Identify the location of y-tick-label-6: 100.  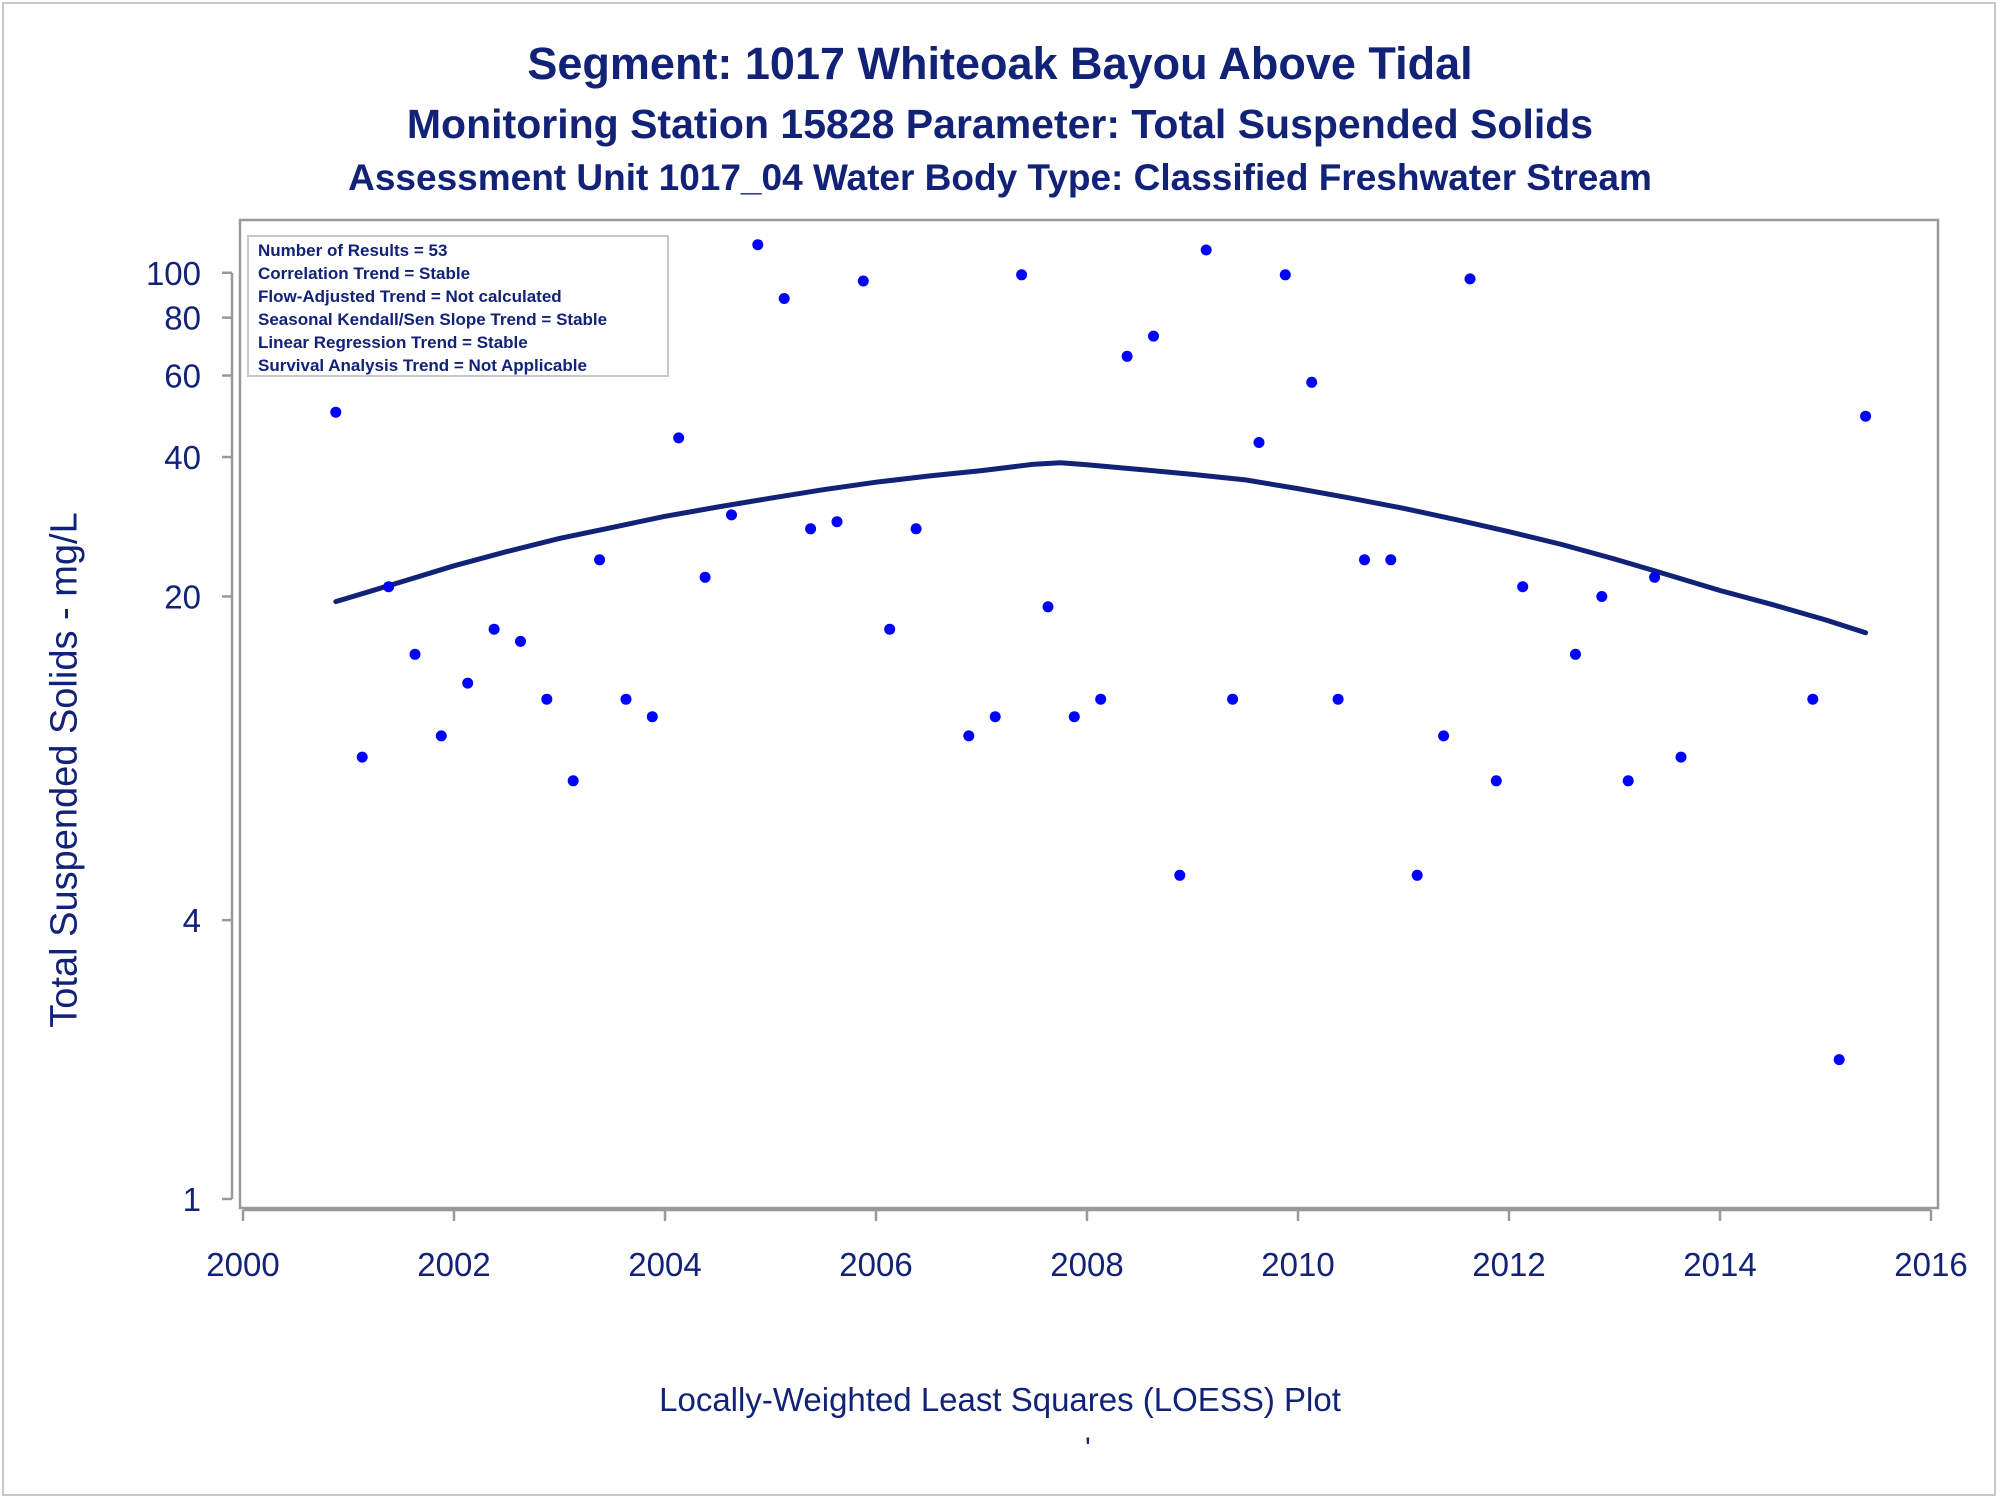
(173, 273).